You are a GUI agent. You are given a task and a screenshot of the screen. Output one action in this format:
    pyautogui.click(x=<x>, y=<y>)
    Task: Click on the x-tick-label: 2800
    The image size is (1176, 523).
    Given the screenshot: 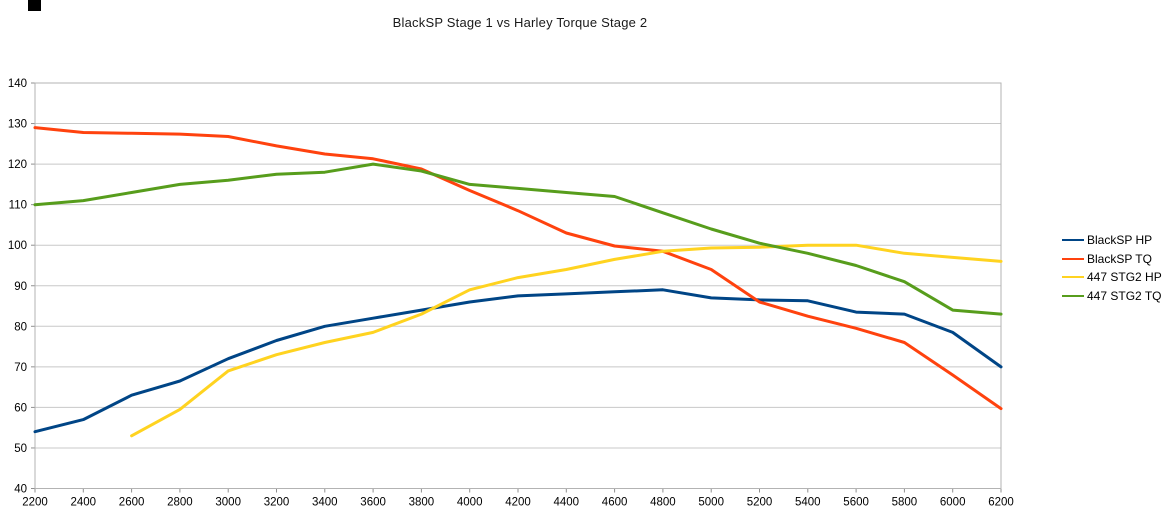 What is the action you would take?
    pyautogui.click(x=180, y=503)
    